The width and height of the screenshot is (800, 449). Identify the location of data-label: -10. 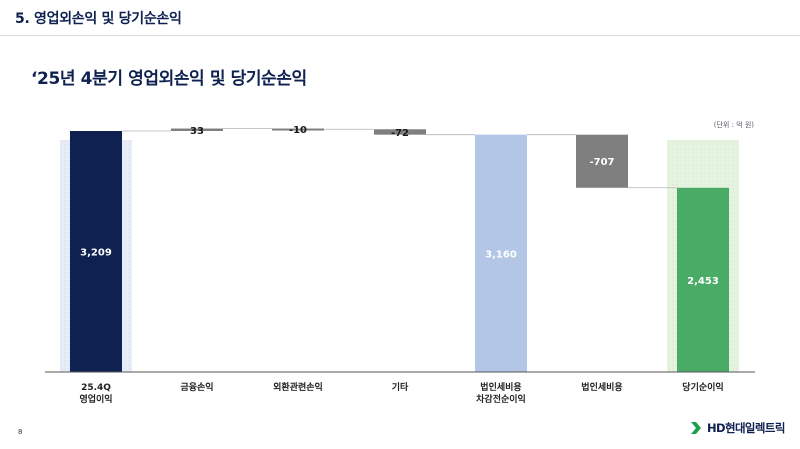
(298, 130).